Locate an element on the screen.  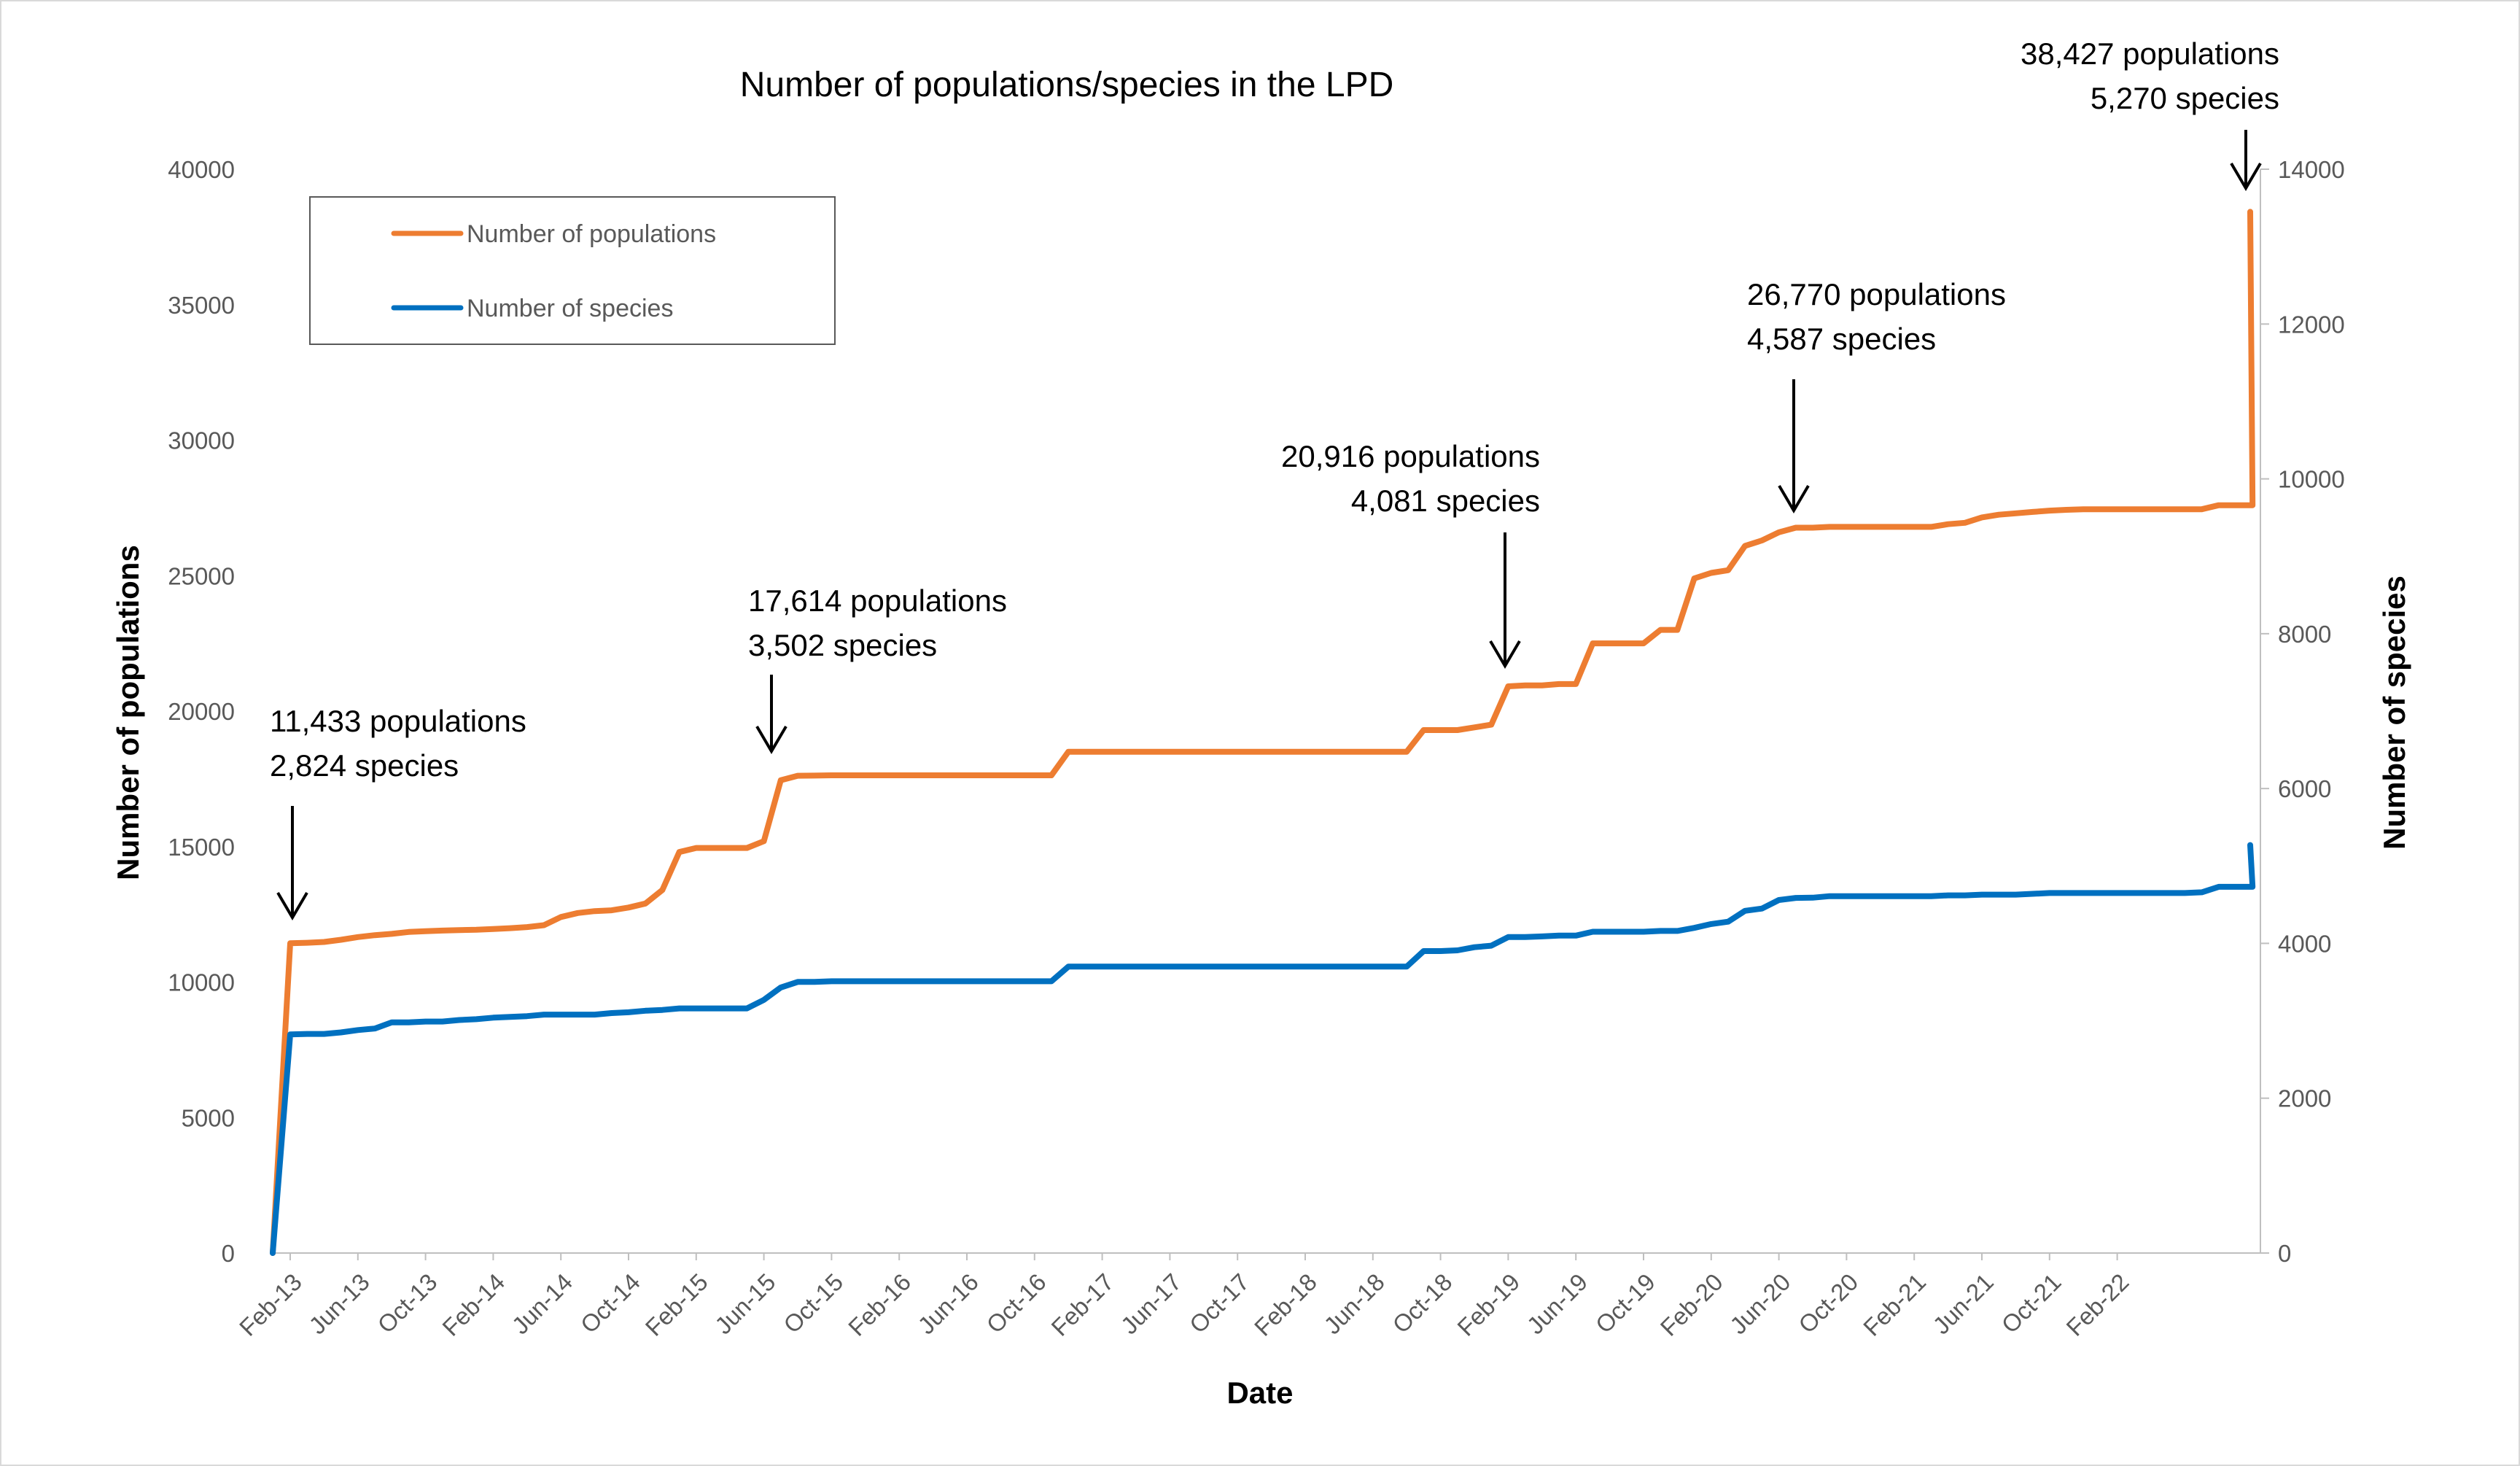
x-tick-label: Jun-21 is located at coordinates (1963, 1304).